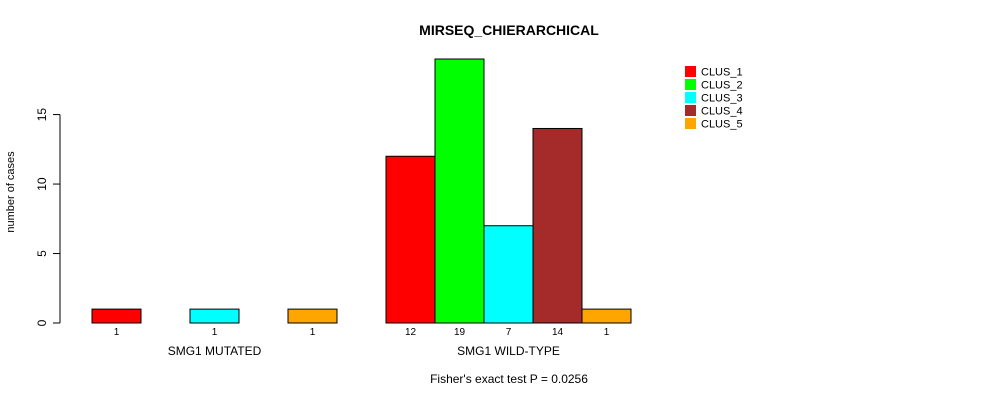  What do you see at coordinates (42, 184) in the screenshot?
I see `y-tick-label-10: 10` at bounding box center [42, 184].